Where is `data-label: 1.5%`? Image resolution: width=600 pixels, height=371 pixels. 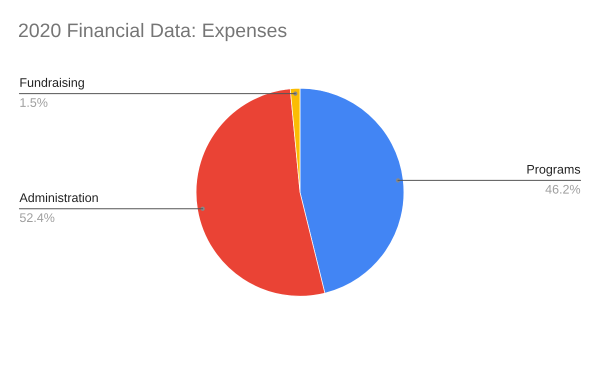
data-label: 1.5% is located at coordinates (34, 102).